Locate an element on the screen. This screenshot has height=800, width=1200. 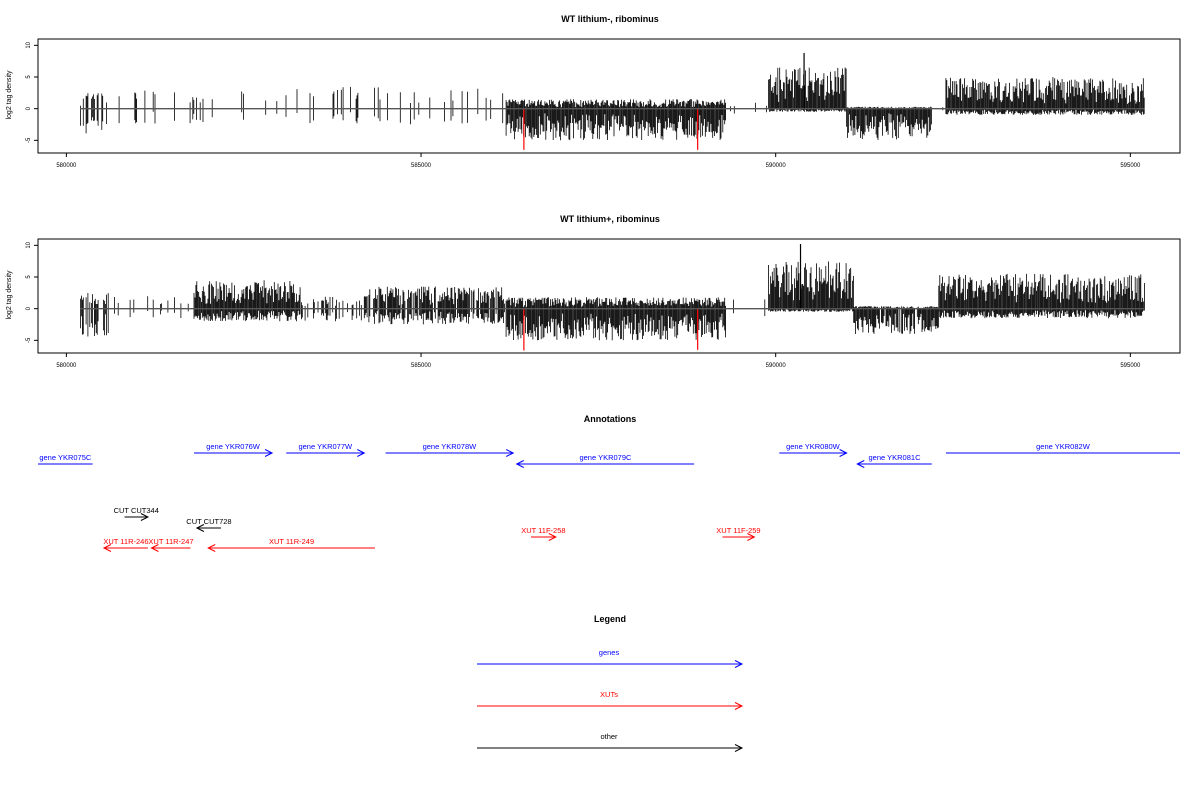
feature-label: XUT 11R-247 is located at coordinates (170, 541).